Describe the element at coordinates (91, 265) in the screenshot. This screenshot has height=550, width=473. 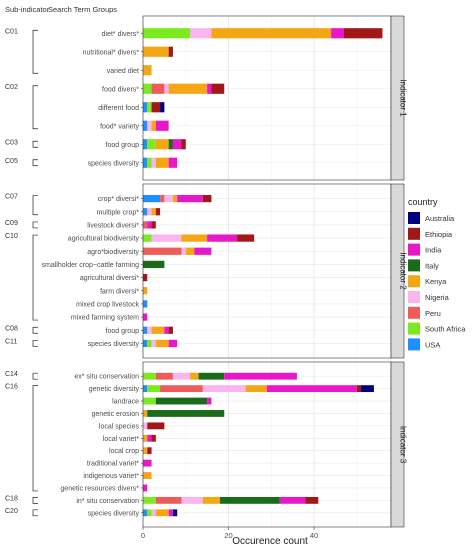
I see `row-label-smallholder-crop-cattle-farming: smallholder crop−cattle farming` at that location.